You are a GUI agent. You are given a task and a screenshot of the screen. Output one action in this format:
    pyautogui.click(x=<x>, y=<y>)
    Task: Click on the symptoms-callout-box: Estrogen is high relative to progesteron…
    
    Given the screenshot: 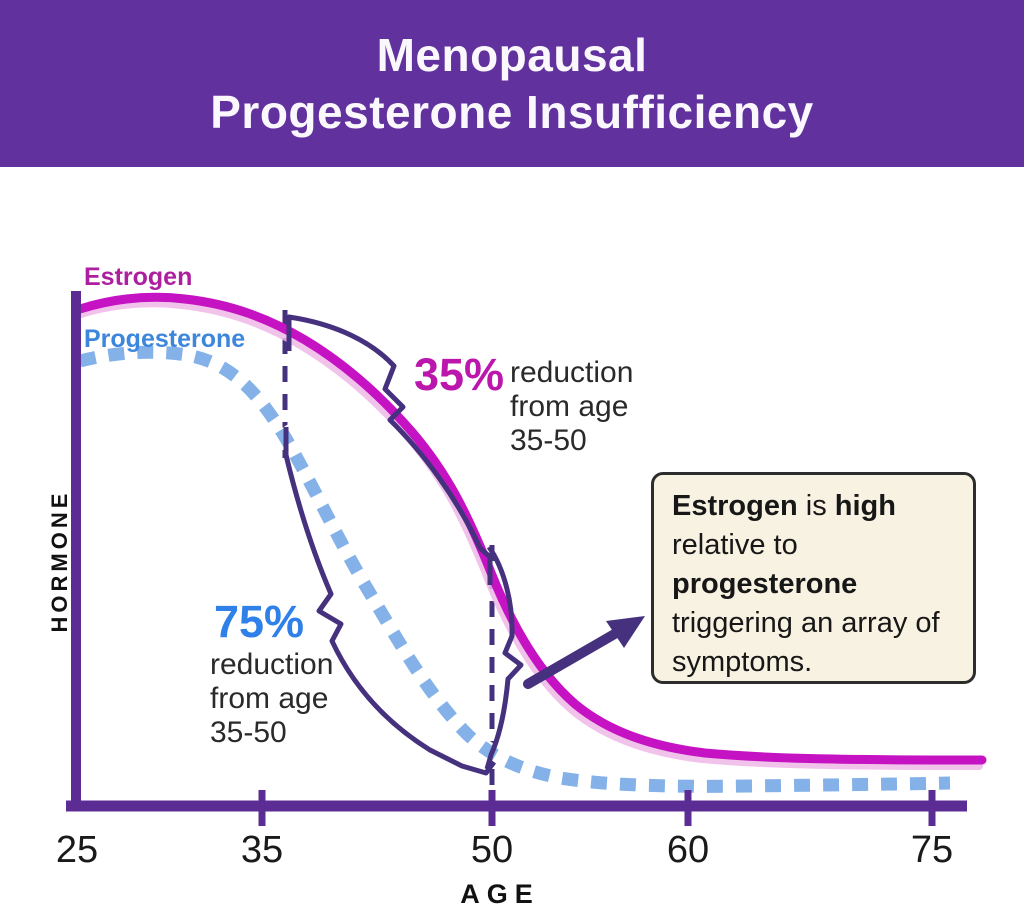 What is the action you would take?
    pyautogui.click(x=813, y=578)
    